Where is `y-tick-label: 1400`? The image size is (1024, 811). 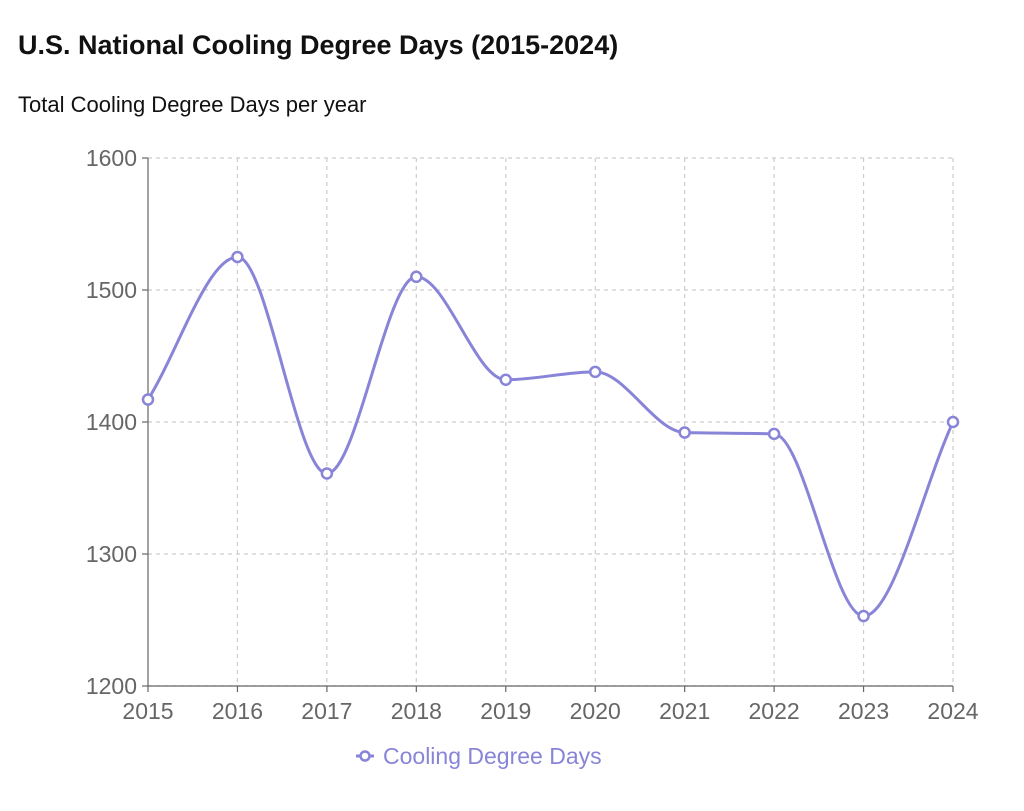
y-tick-label: 1400 is located at coordinates (111, 422).